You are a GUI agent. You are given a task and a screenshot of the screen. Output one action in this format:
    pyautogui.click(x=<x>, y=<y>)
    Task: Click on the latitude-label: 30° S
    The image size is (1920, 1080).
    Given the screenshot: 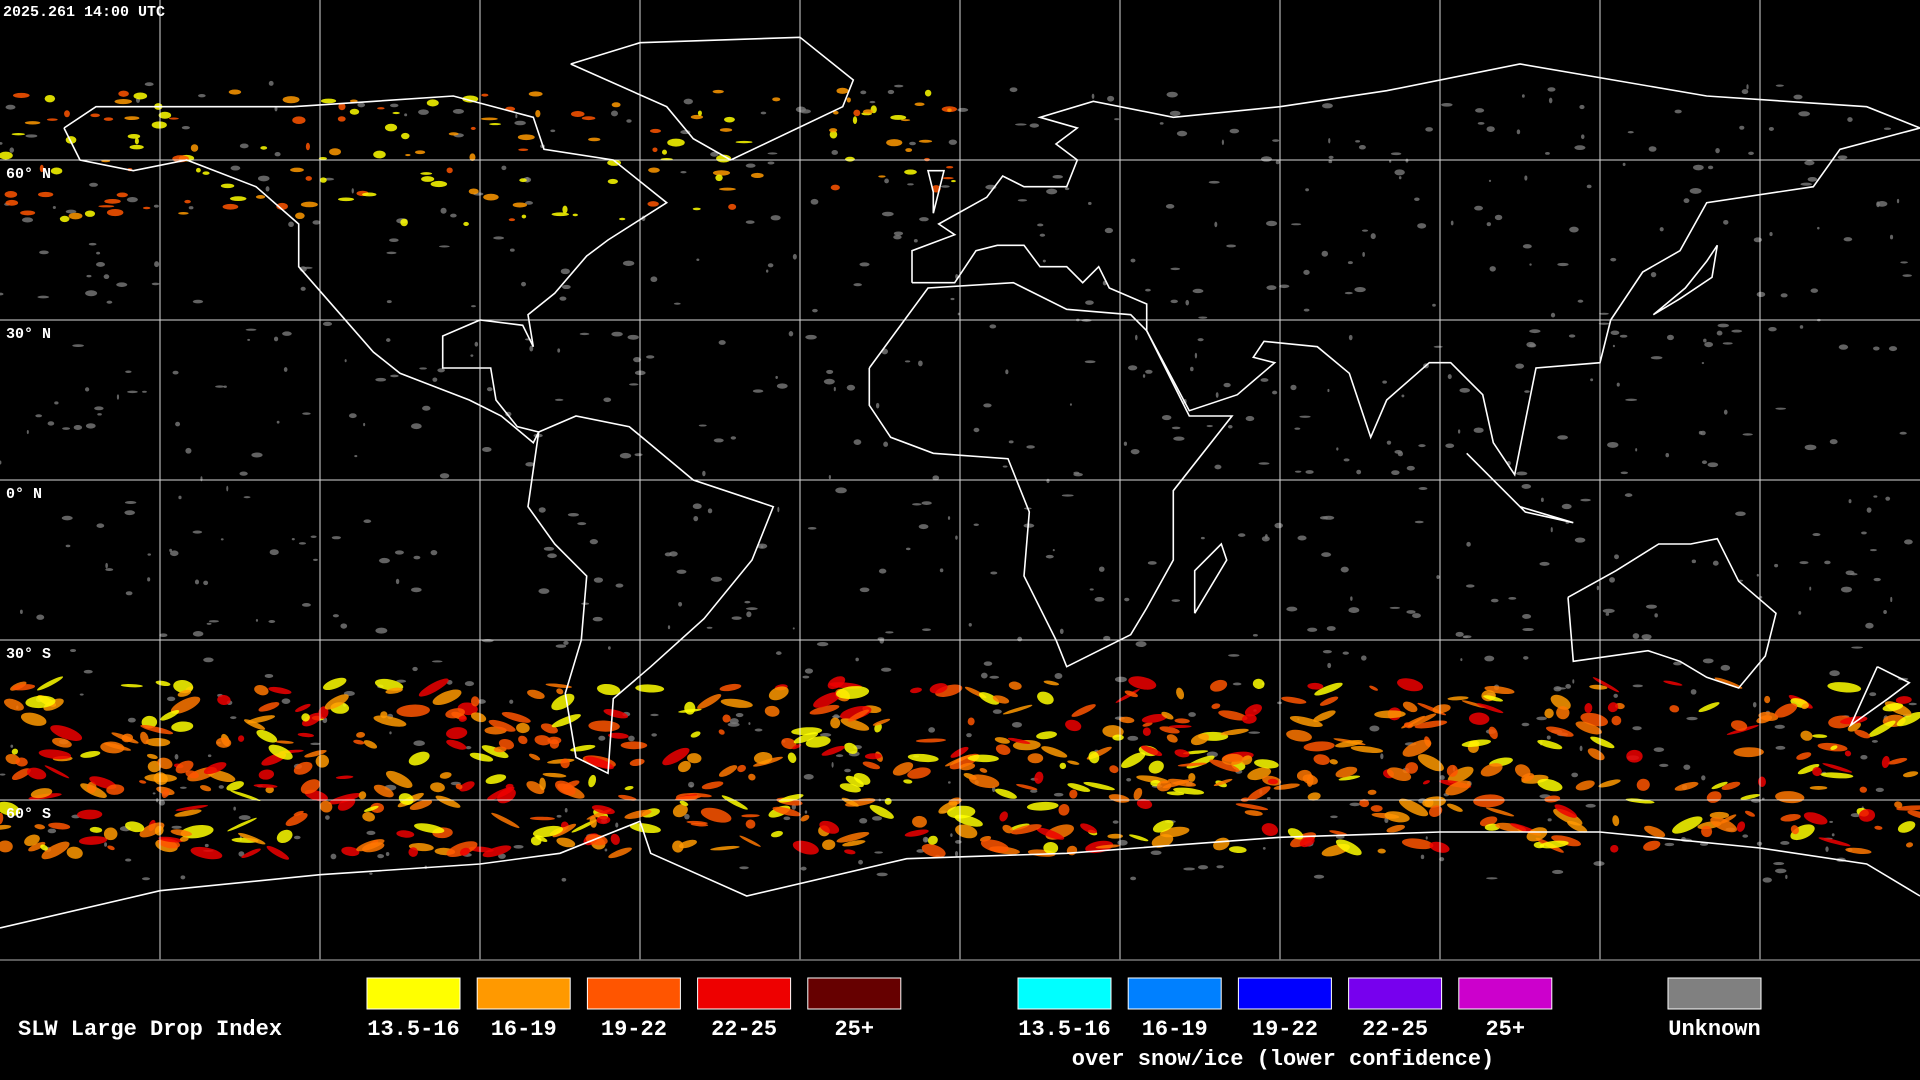 What is the action you would take?
    pyautogui.click(x=28, y=654)
    